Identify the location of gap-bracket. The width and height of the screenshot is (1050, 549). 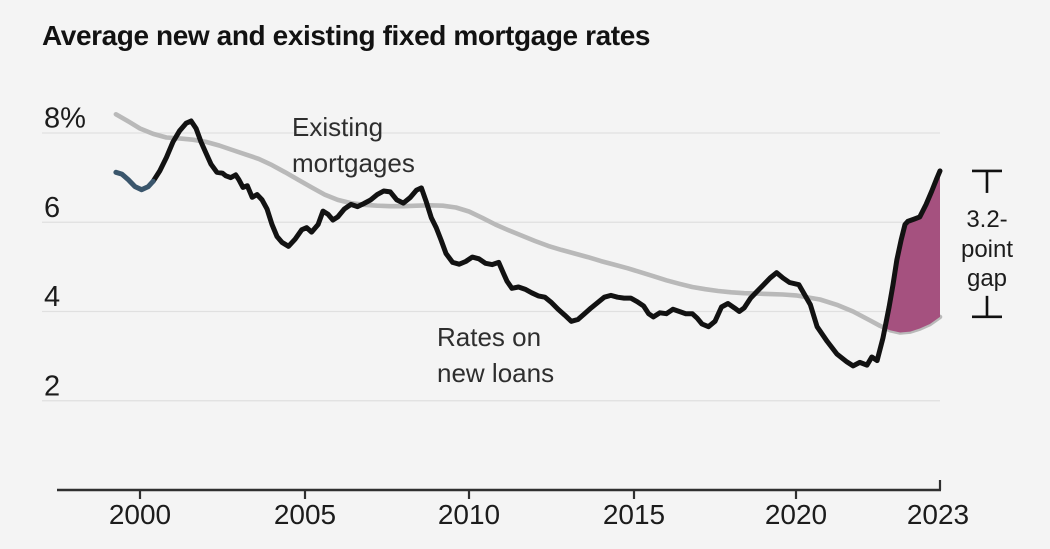
(987, 244).